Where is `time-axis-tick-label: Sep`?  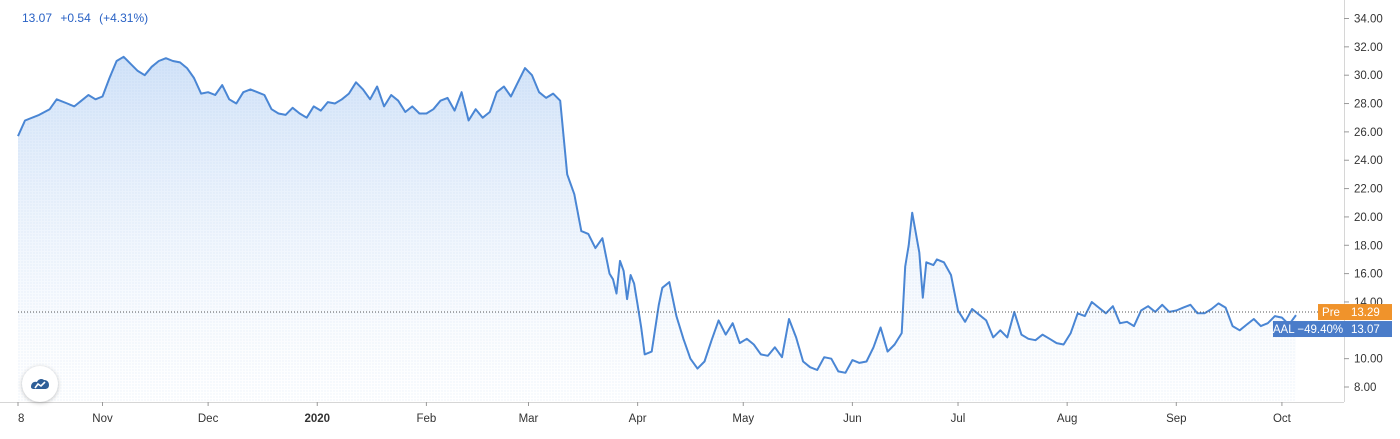 time-axis-tick-label: Sep is located at coordinates (1176, 419).